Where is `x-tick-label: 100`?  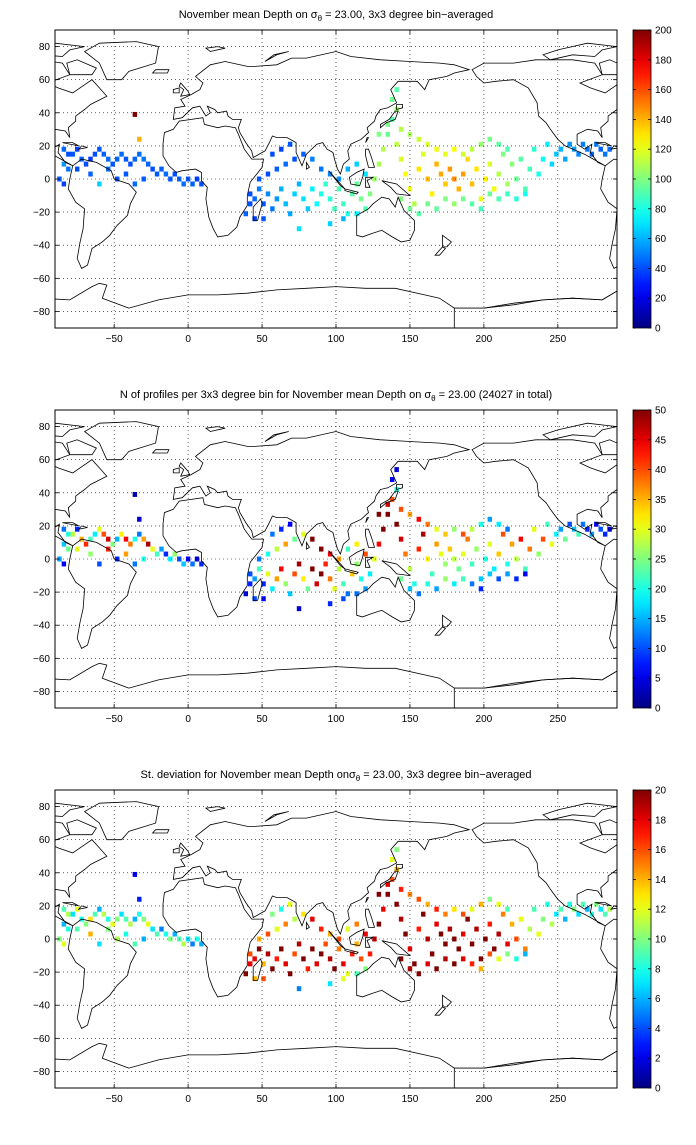
x-tick-label: 100 is located at coordinates (336, 339).